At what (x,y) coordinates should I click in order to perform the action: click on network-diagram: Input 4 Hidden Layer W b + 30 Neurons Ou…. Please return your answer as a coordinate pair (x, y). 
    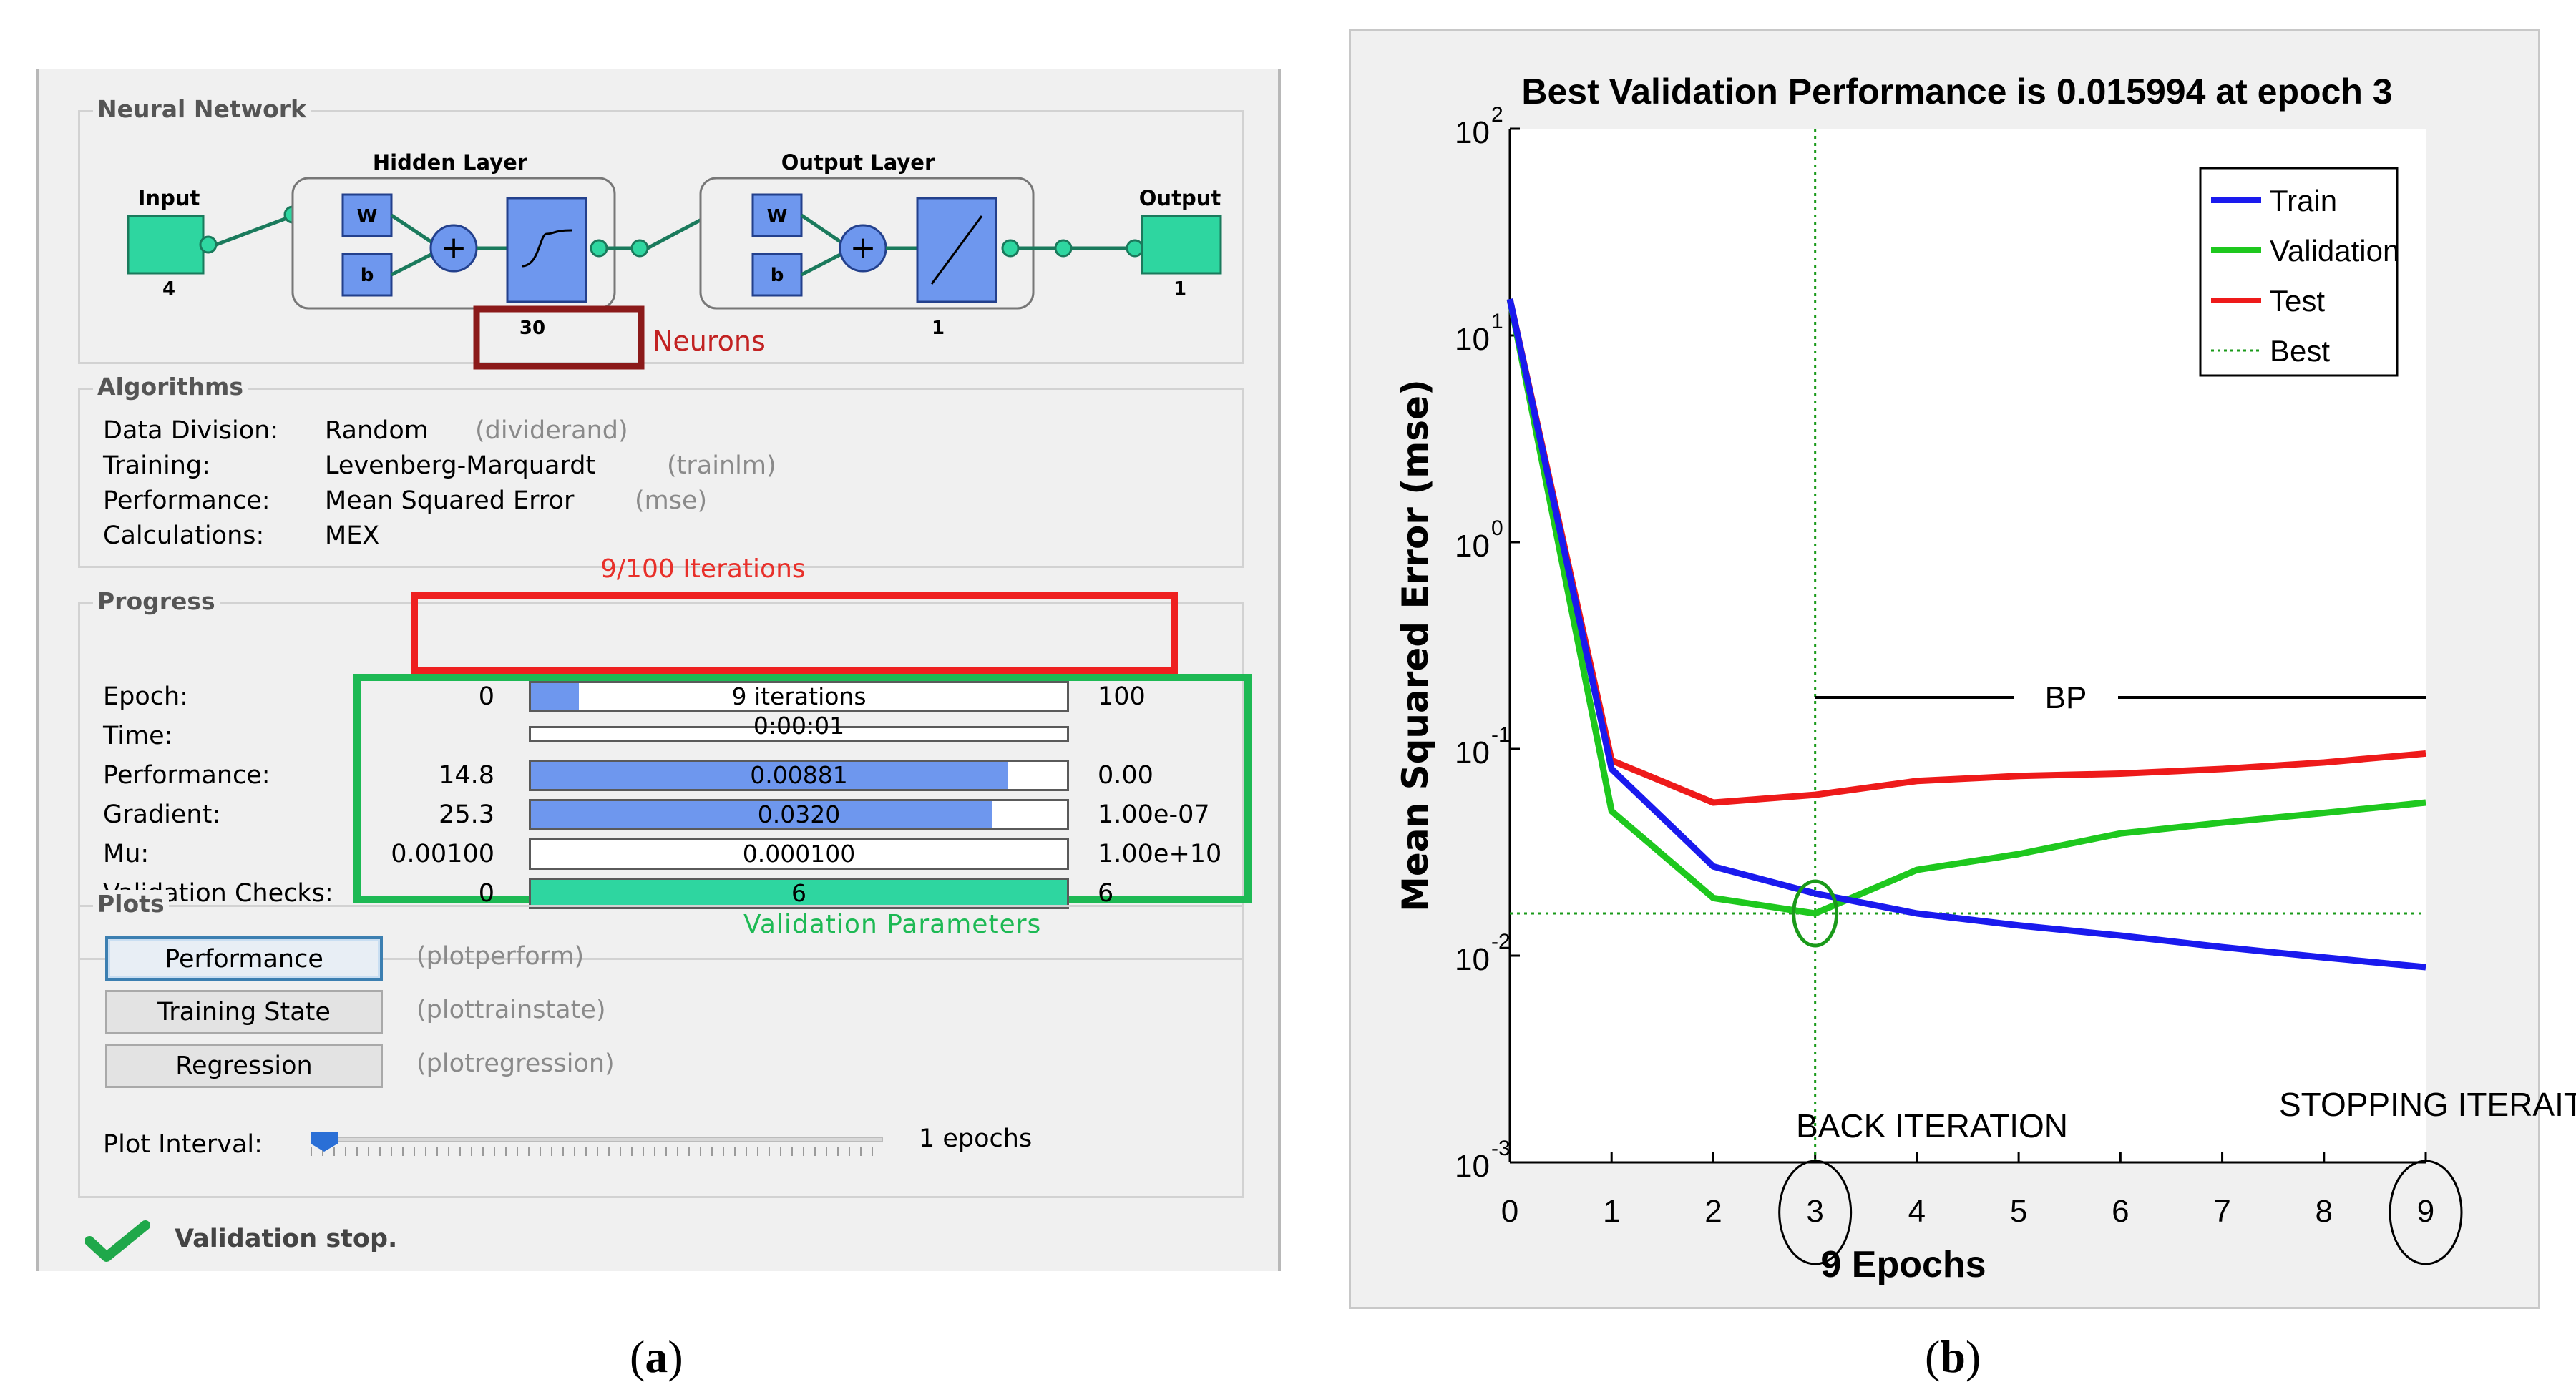
    Looking at the image, I should click on (674, 260).